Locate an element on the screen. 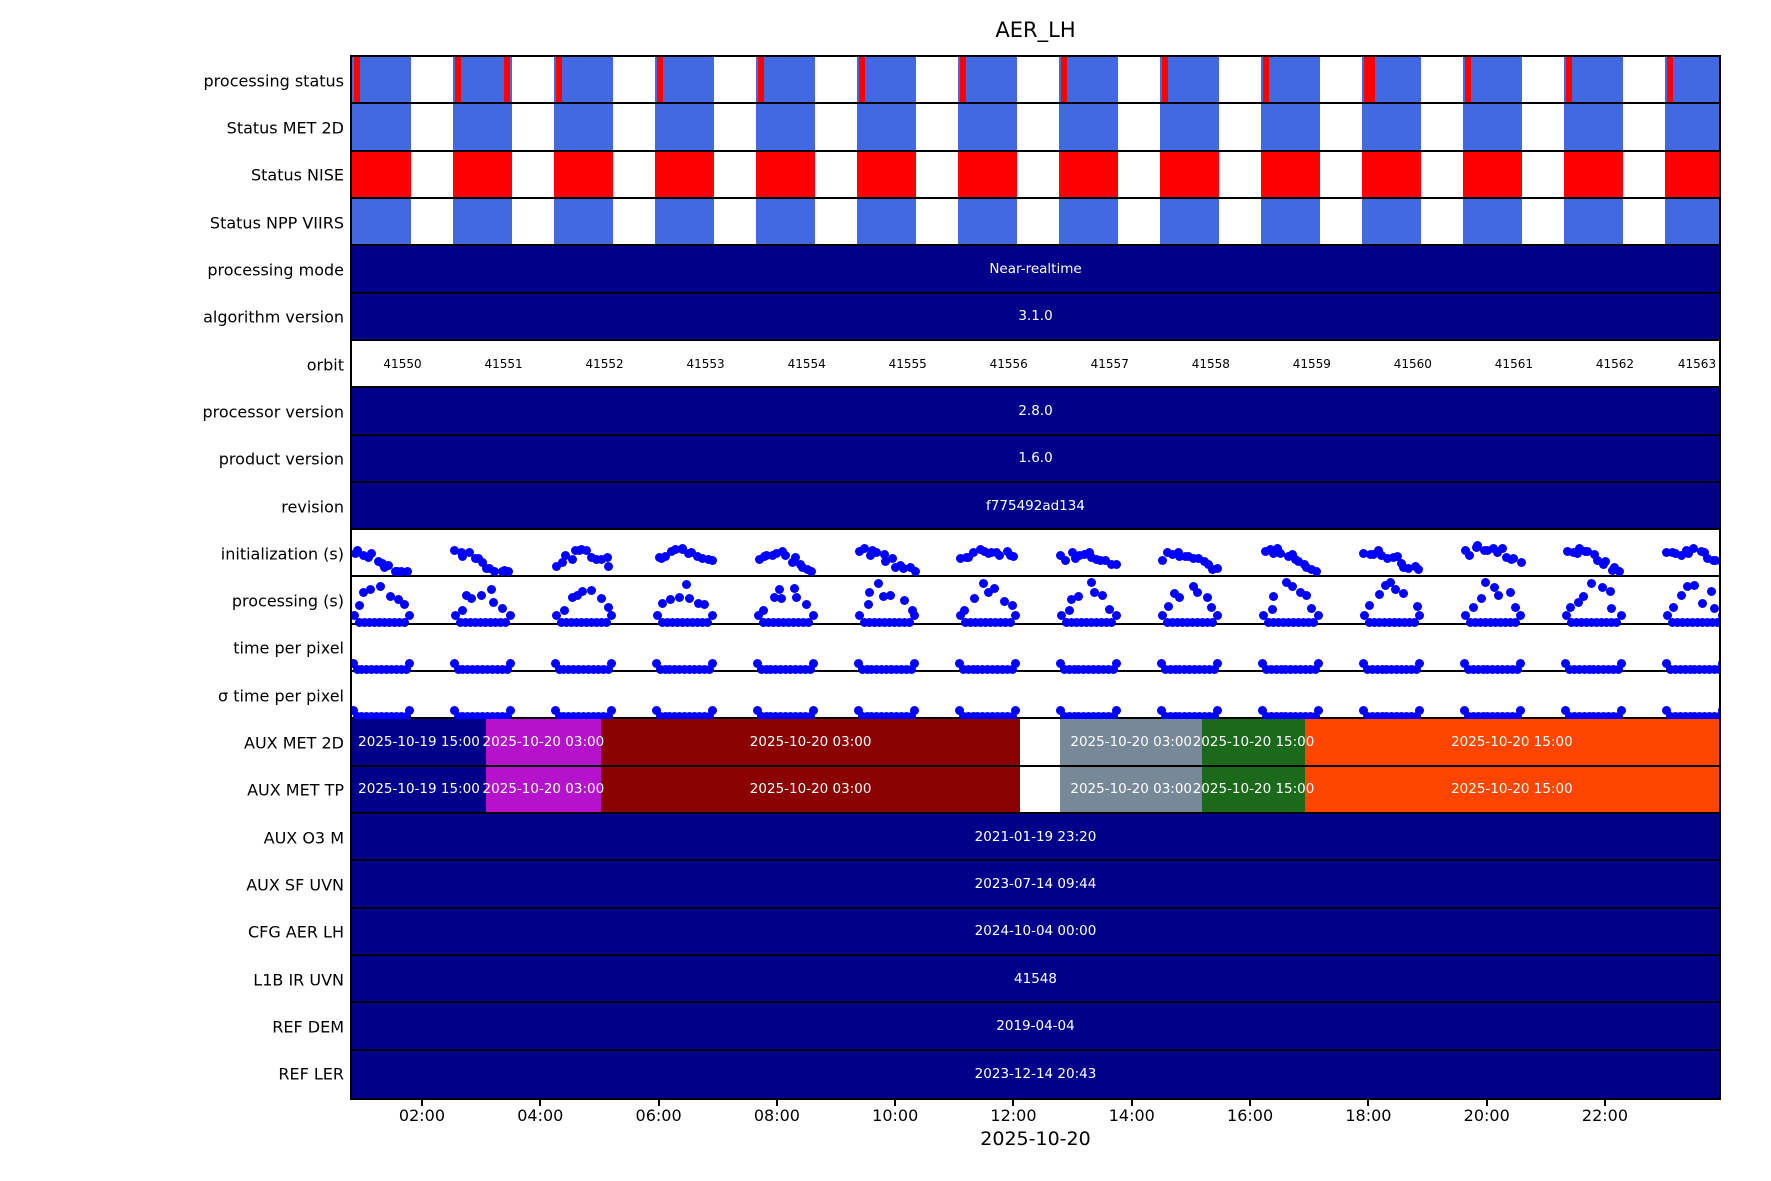 The image size is (1771, 1181). timeline-row: 41548 is located at coordinates (1035, 980).